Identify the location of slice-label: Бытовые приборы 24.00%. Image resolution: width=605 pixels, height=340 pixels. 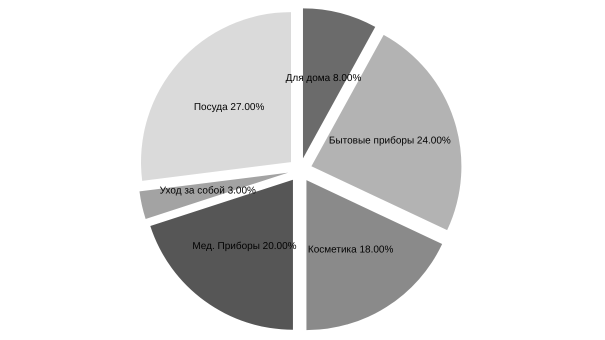
(389, 140).